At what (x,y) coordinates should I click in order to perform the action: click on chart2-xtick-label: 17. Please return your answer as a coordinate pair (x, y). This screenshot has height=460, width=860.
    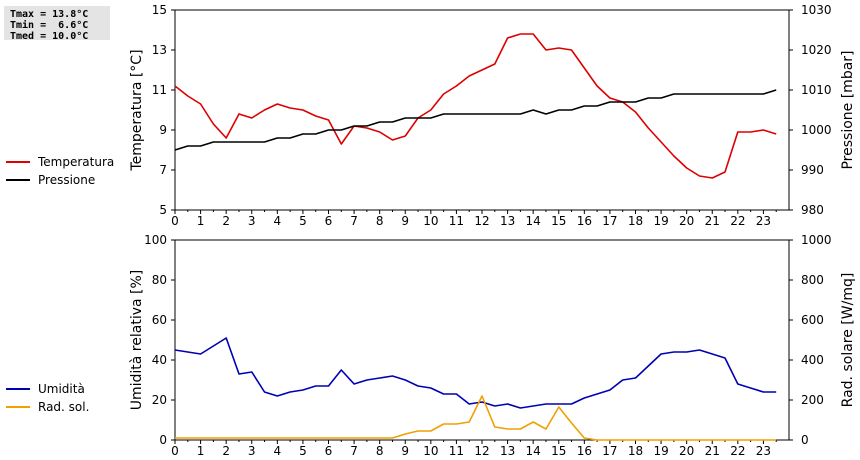
    Looking at the image, I should click on (609, 451).